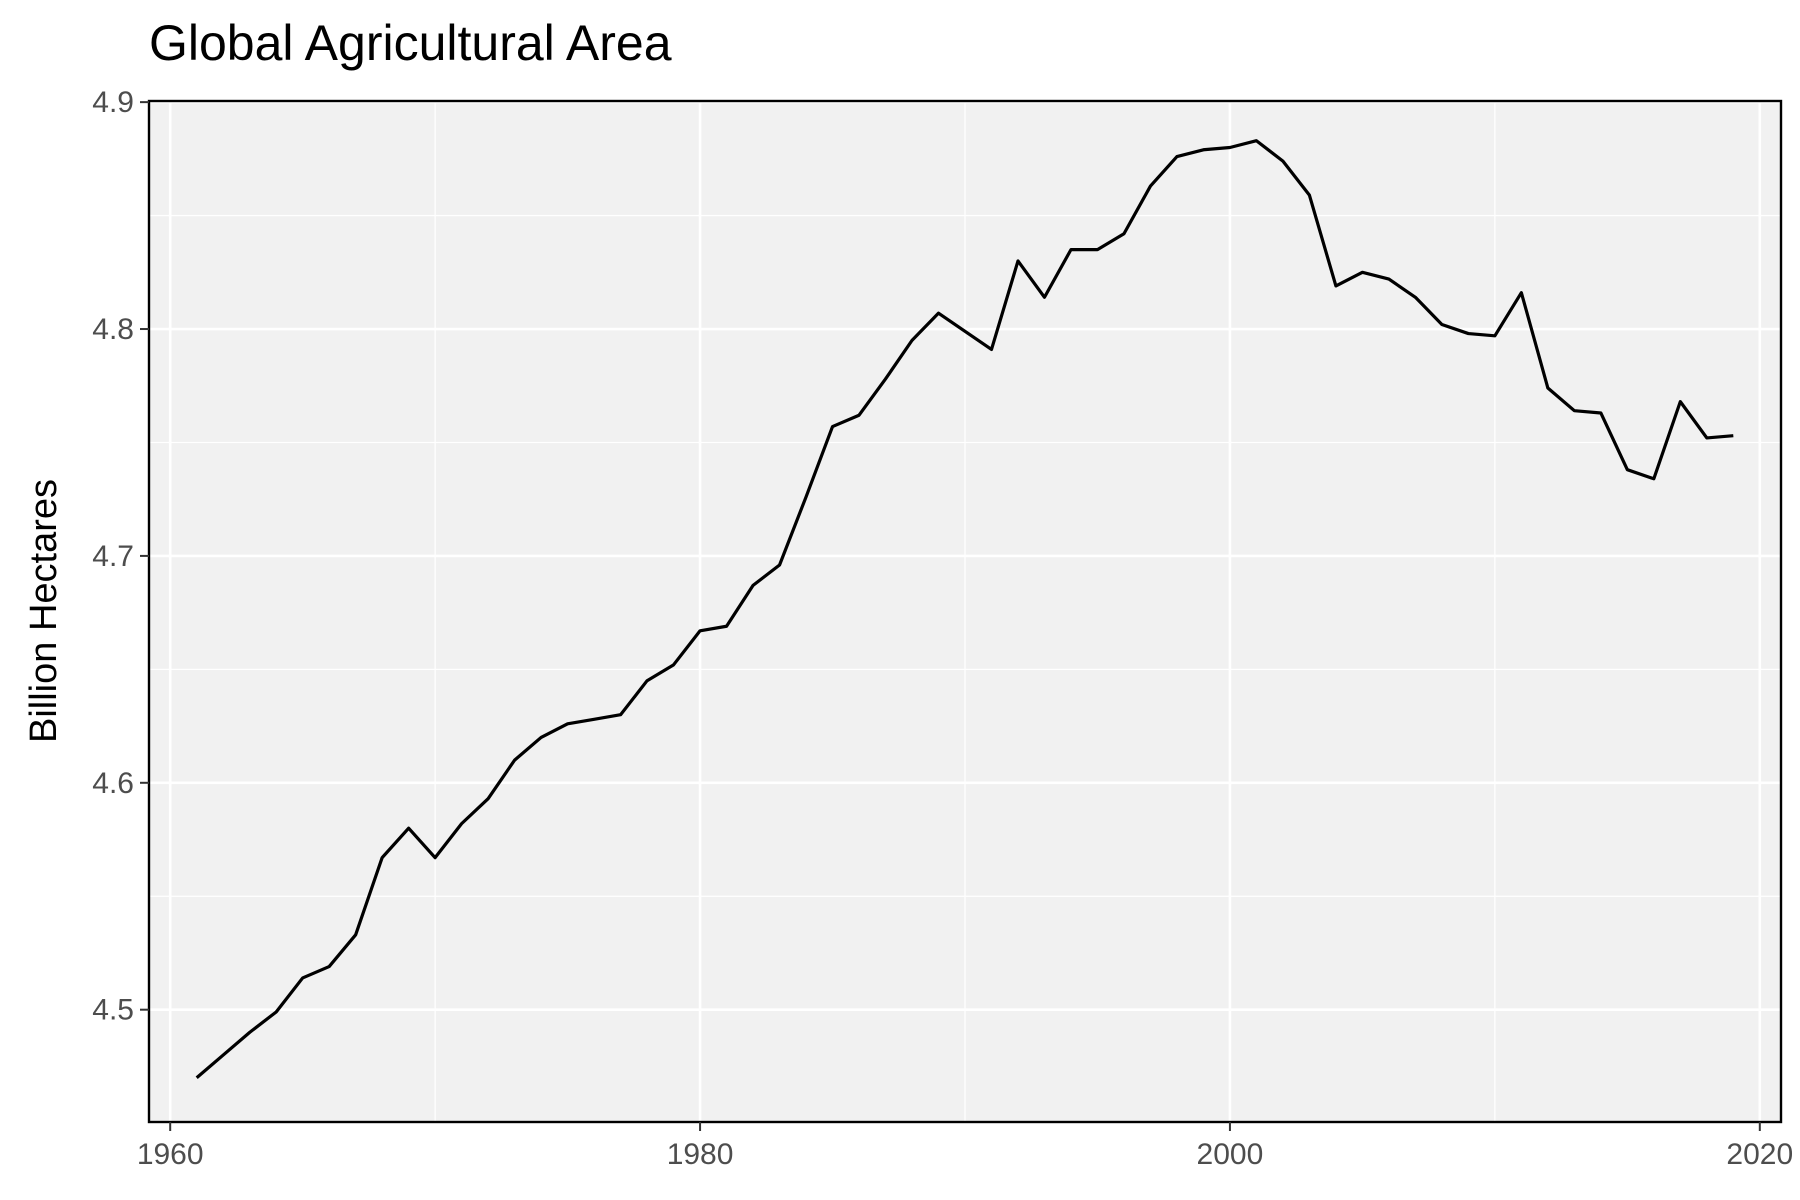  I want to click on y-tick-label: 4.8, so click(113, 329).